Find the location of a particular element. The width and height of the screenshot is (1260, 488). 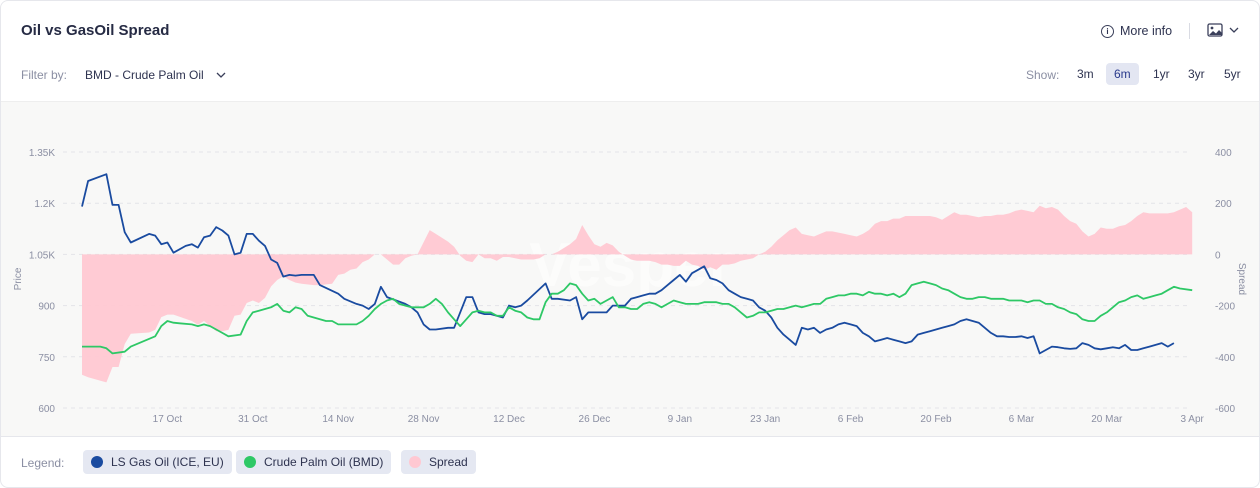

y-tick-label: 750 is located at coordinates (46, 358).